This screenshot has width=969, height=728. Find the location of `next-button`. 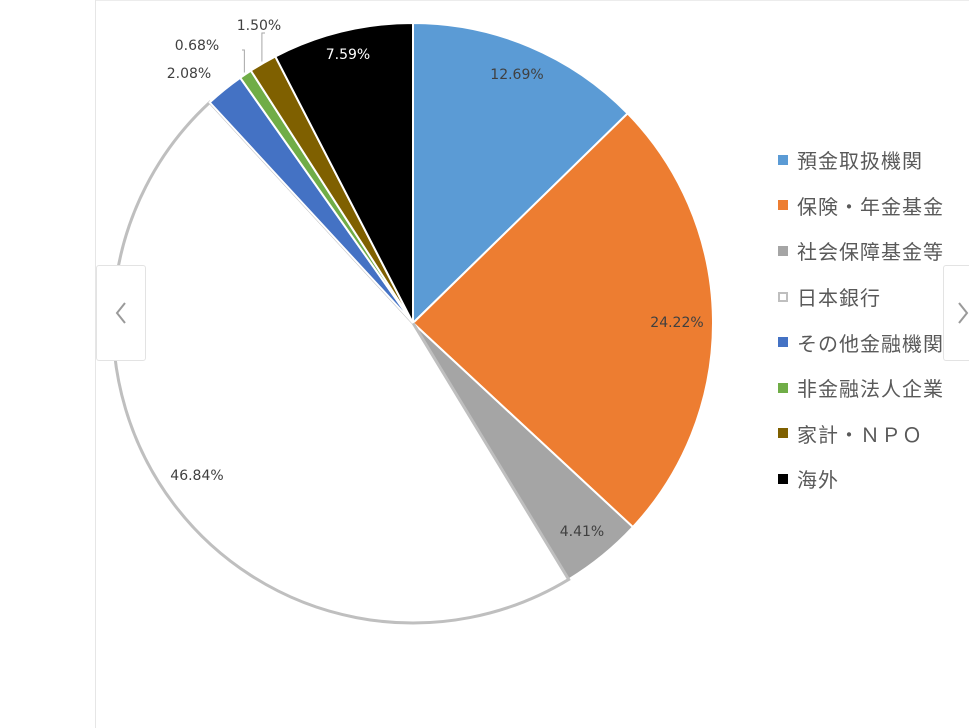

next-button is located at coordinates (956, 313).